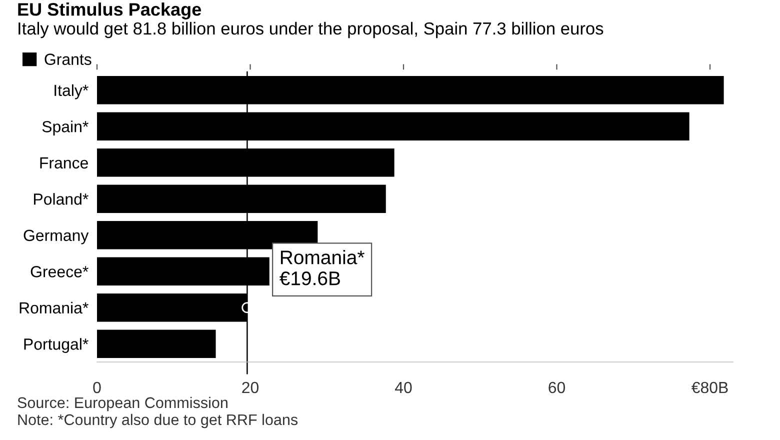 The image size is (780, 440). Describe the element at coordinates (56, 345) in the screenshot. I see `y-tick-label: Portugal*` at that location.